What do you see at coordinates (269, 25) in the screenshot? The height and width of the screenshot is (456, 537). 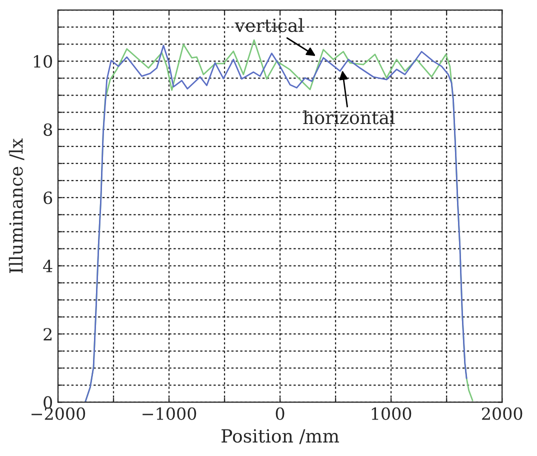 I see `annotation: vertical` at bounding box center [269, 25].